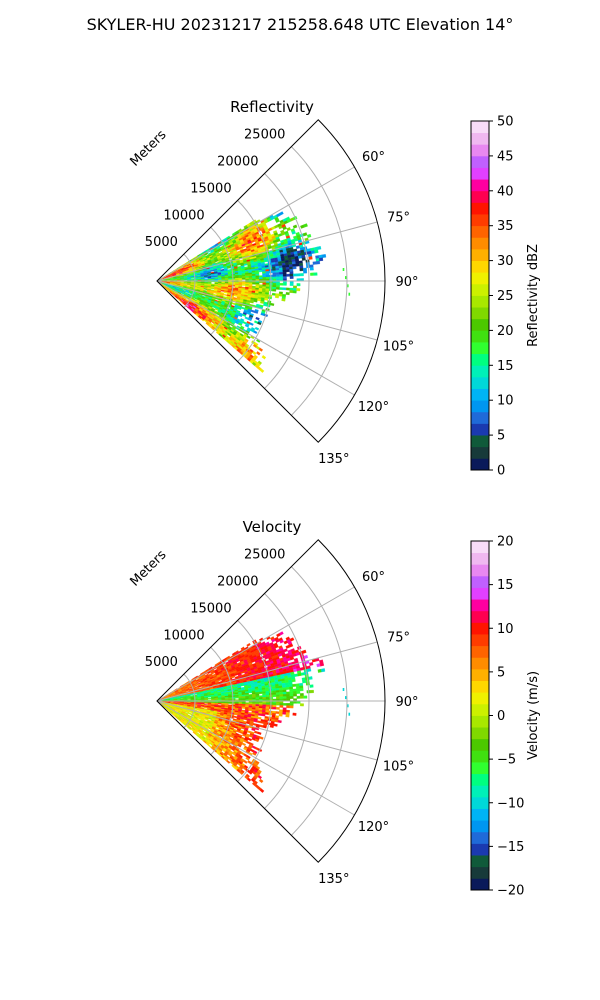  Describe the element at coordinates (505, 296) in the screenshot. I see `colorbar-tick-label: 25` at that location.